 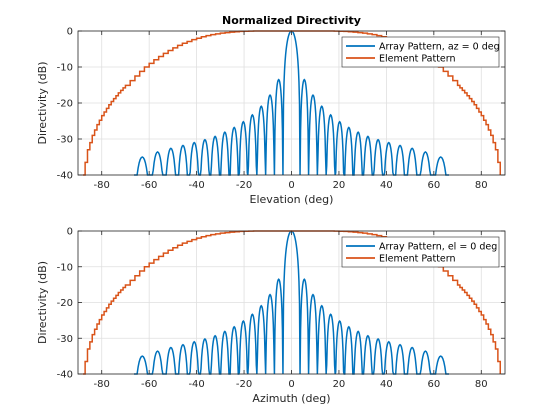 What do you see at coordinates (291, 20) in the screenshot?
I see `chart-title: Normalized Directivity` at bounding box center [291, 20].